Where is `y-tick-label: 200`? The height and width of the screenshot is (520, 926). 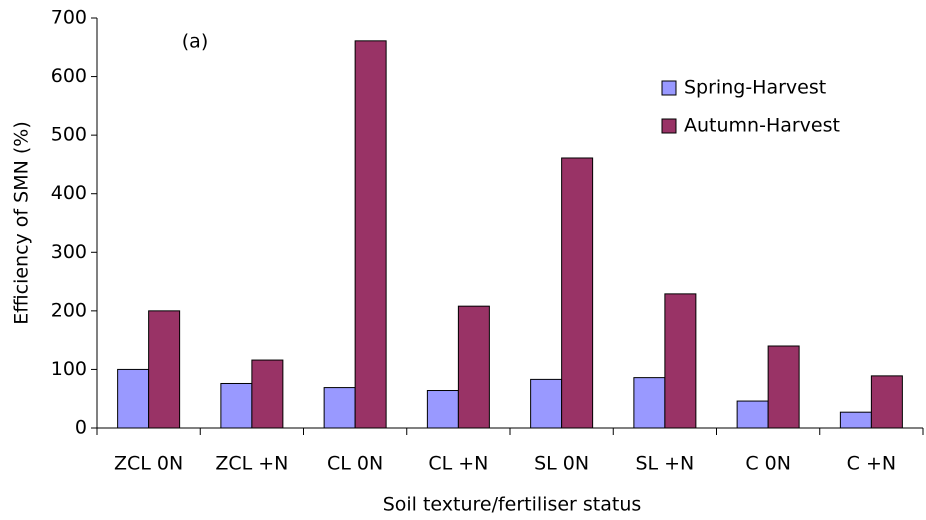 y-tick-label: 200 is located at coordinates (69, 310).